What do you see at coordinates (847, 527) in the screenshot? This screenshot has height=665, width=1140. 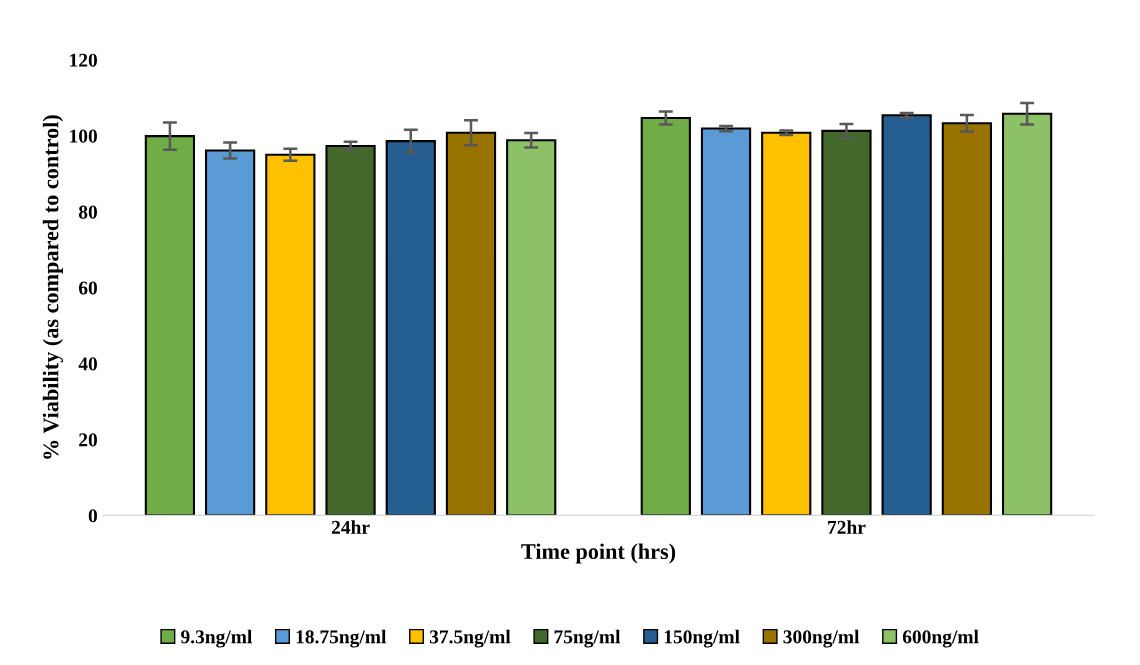 I see `x-tick-label: 72hr` at bounding box center [847, 527].